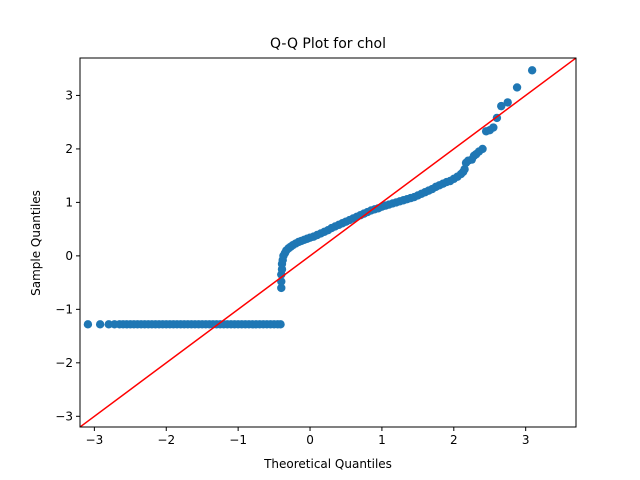 This screenshot has width=640, height=480. What do you see at coordinates (327, 464) in the screenshot?
I see `x-axis-title: Theoretical Quantiles` at bounding box center [327, 464].